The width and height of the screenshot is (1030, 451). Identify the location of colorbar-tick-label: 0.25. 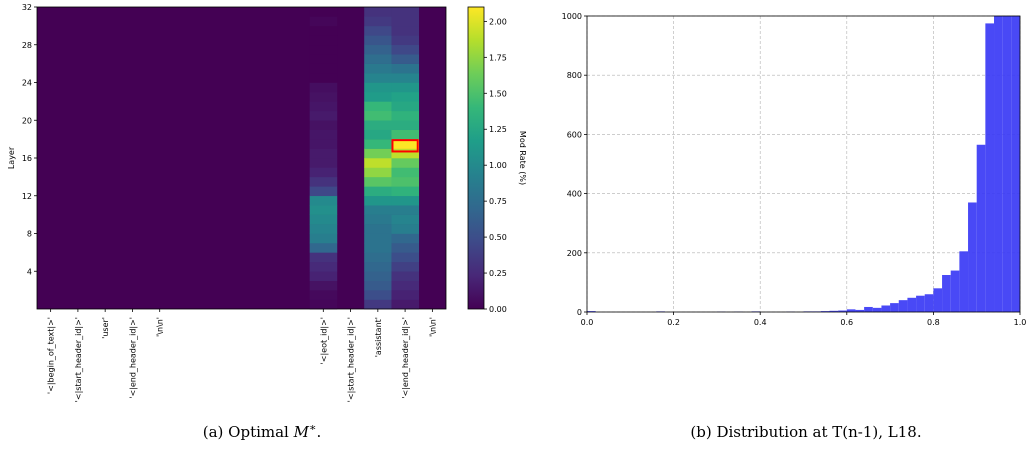
(498, 273).